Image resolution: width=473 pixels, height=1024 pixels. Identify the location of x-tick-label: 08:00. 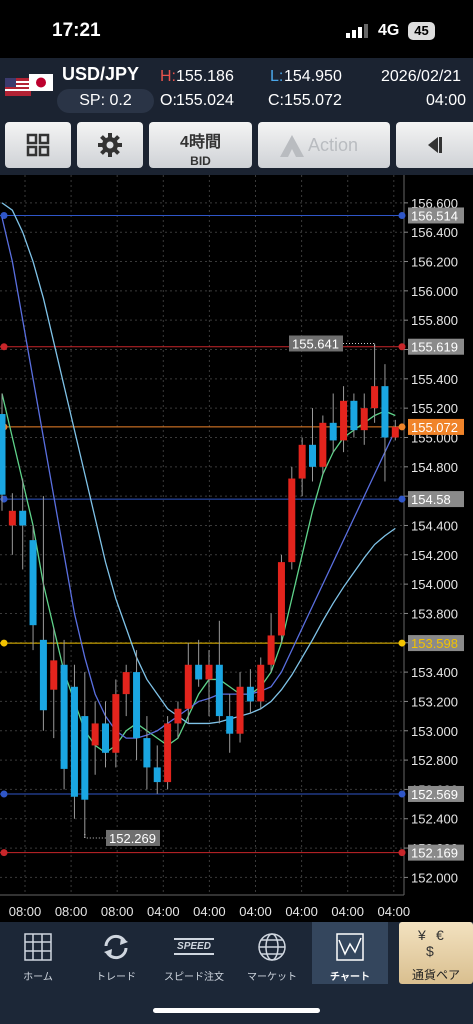
(71, 911).